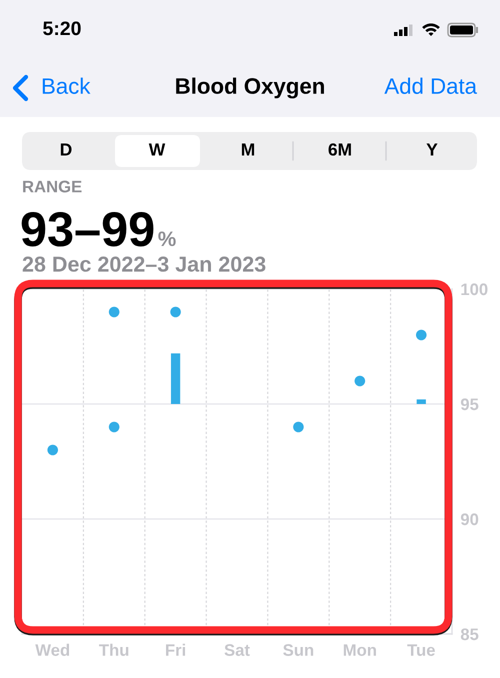 The height and width of the screenshot is (678, 500). I want to click on text: RANGE, so click(52, 186).